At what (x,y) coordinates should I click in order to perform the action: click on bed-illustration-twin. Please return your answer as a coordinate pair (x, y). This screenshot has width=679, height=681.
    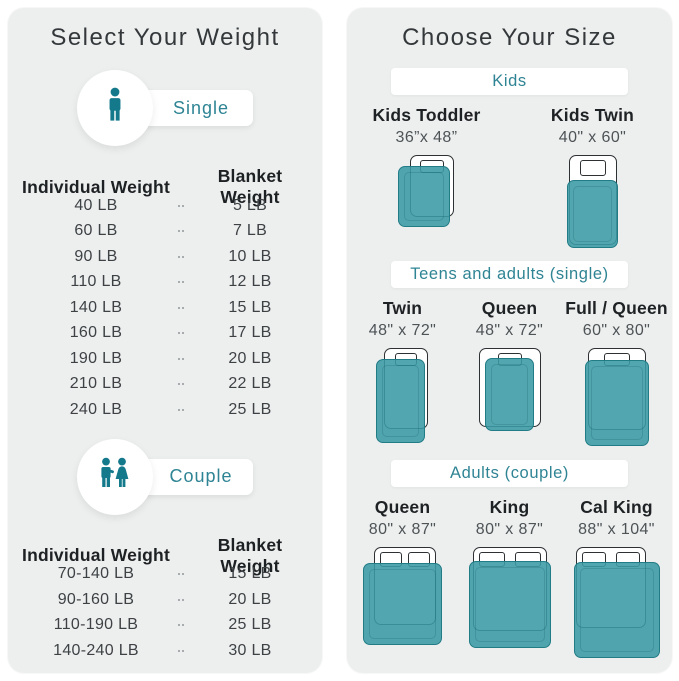
    Looking at the image, I should click on (402, 396).